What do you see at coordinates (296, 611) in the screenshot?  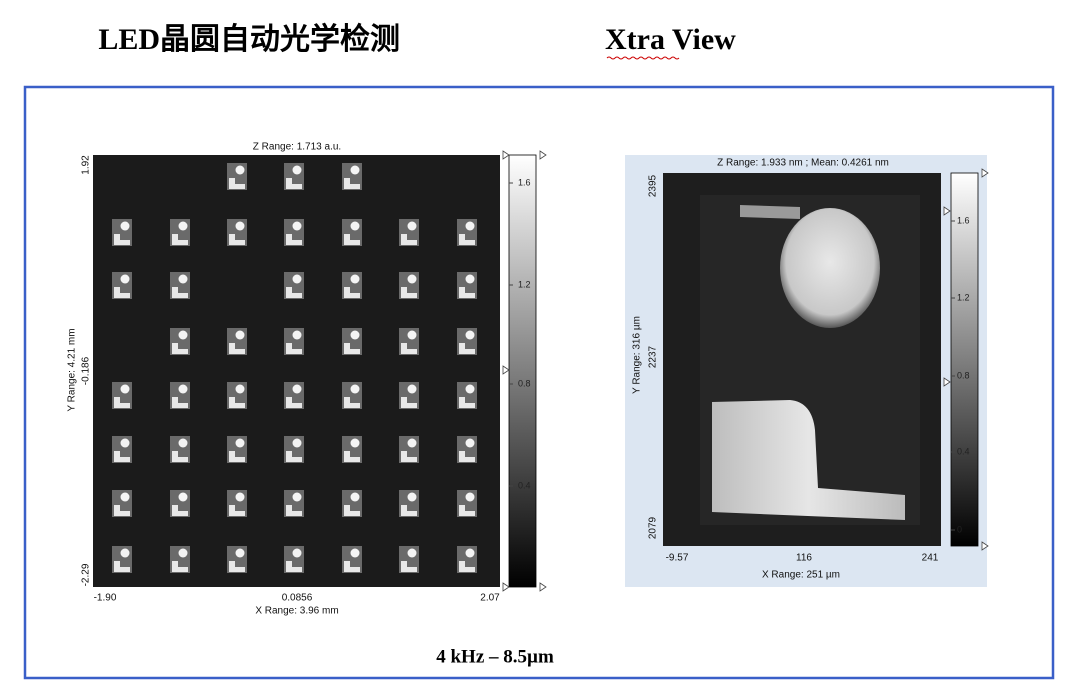 I see `x-range: X Range: 3.96 mm` at bounding box center [296, 611].